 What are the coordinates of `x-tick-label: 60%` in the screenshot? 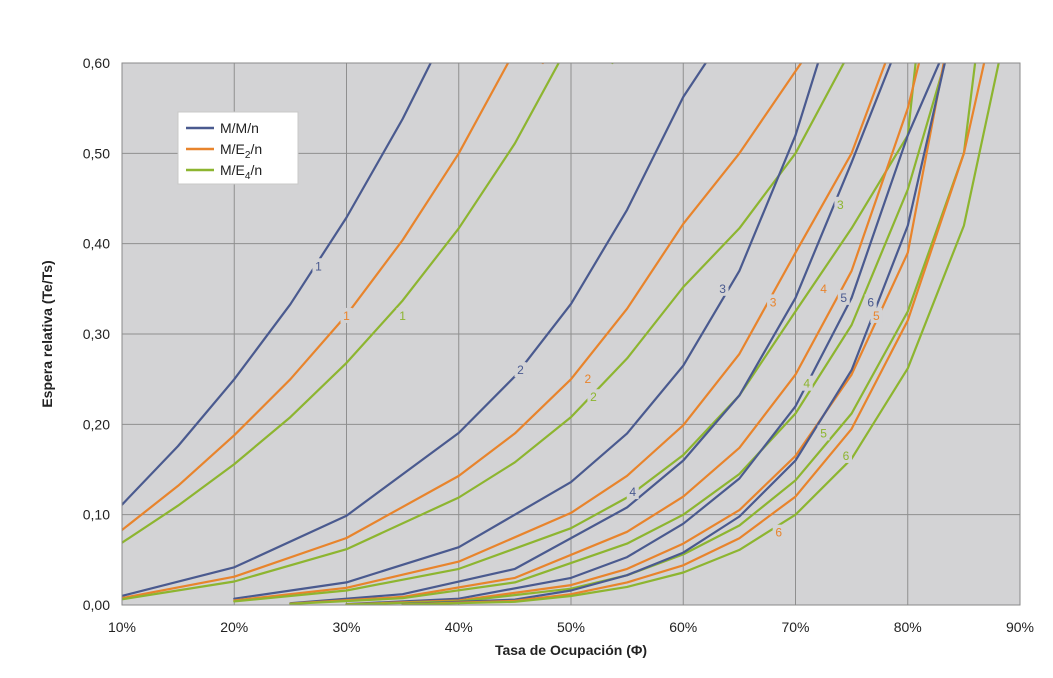 It's located at (683, 627).